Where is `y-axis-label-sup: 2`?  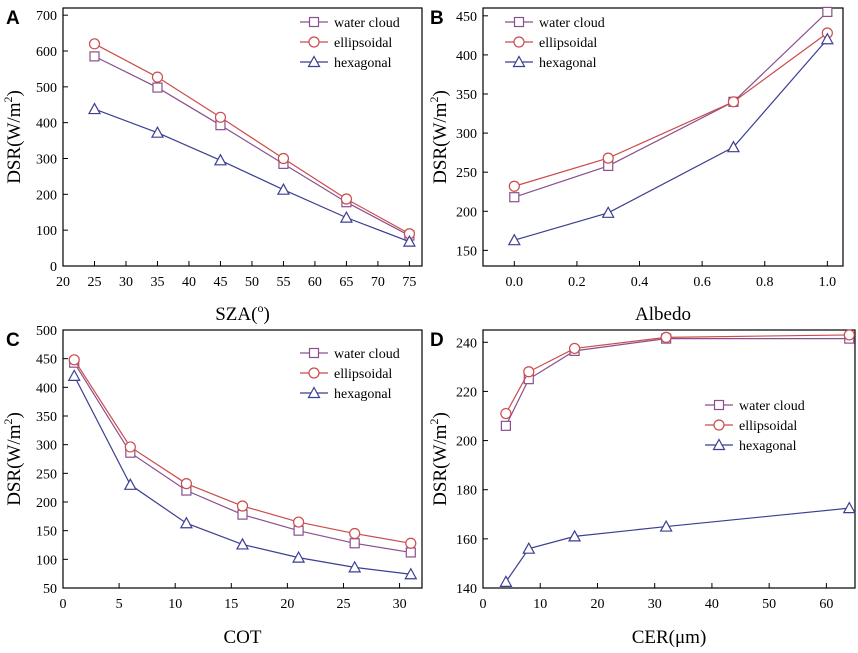 y-axis-label-sup: 2 is located at coordinates (434, 422).